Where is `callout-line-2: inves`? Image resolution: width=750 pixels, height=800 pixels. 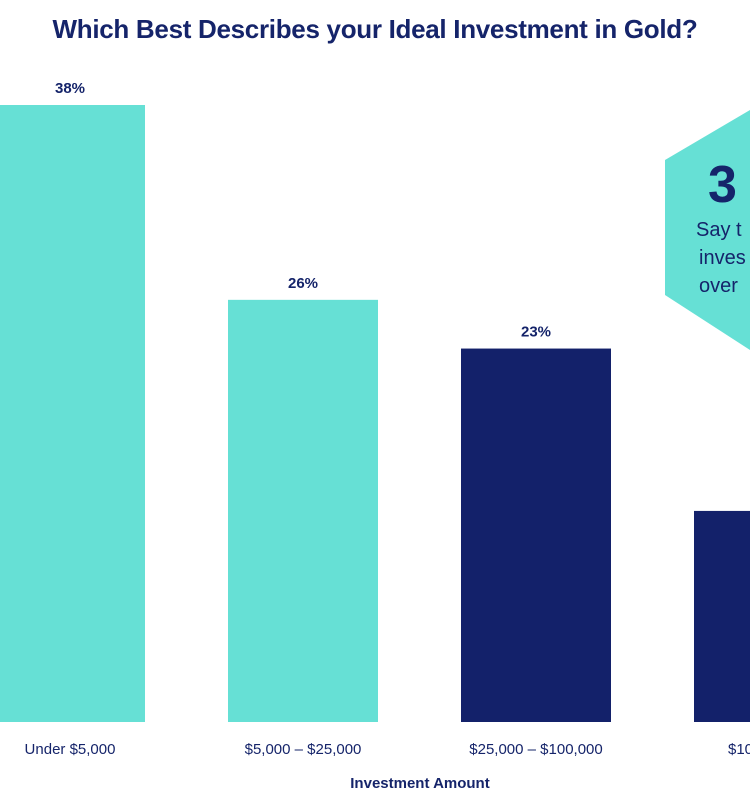 callout-line-2: inves is located at coordinates (722, 258).